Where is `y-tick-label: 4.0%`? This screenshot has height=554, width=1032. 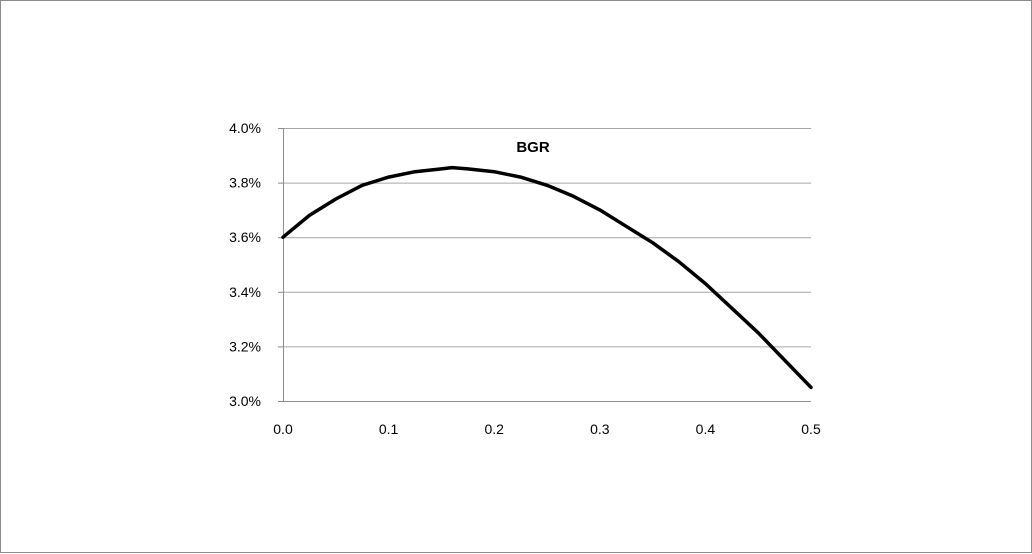 y-tick-label: 4.0% is located at coordinates (245, 128).